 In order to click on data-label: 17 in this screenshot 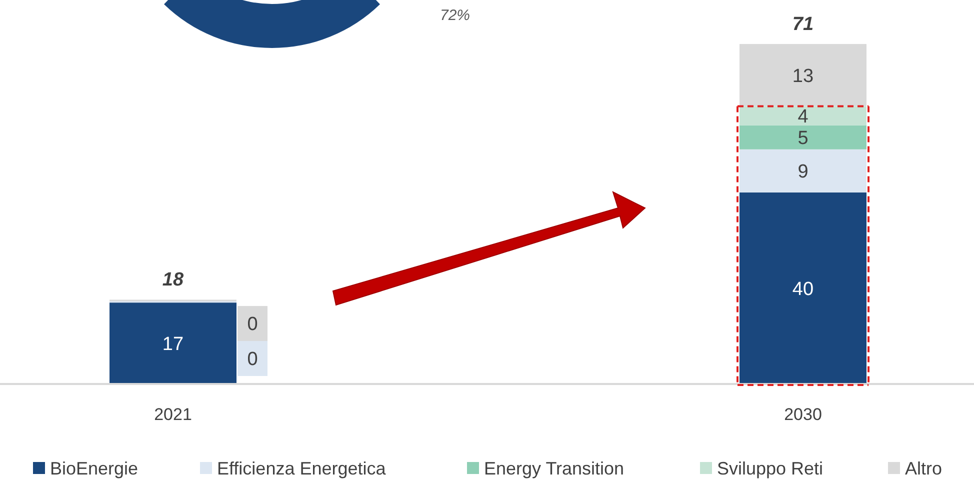, I will do `click(173, 344)`.